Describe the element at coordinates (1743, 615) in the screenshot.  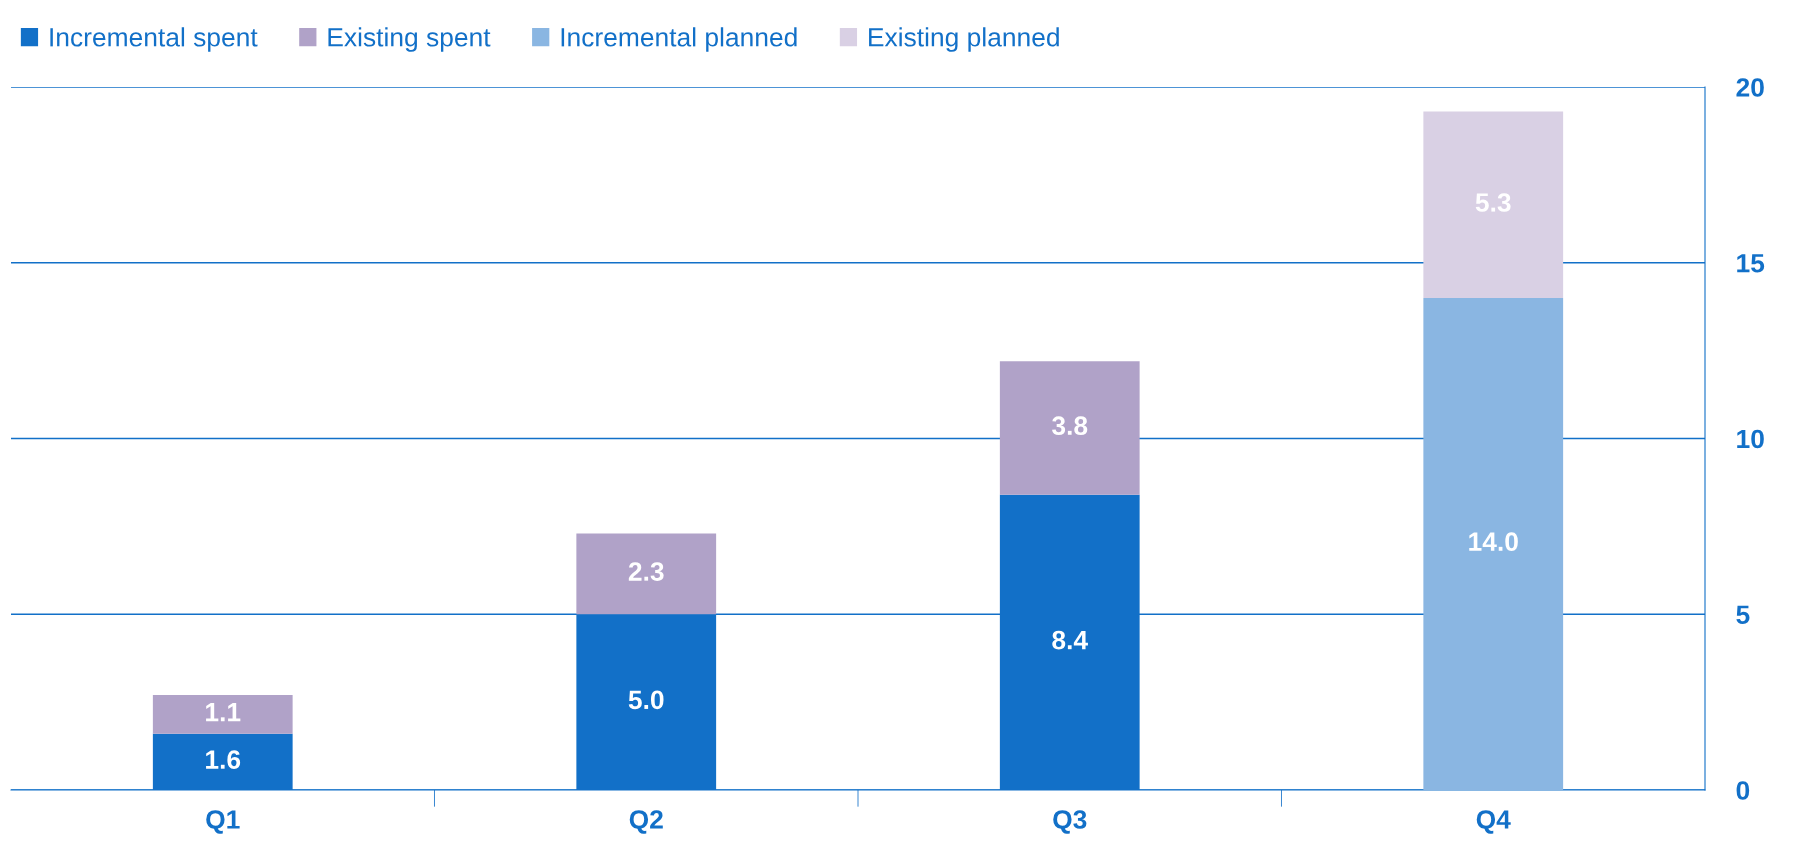
I see `y-tick-label: 5` at that location.